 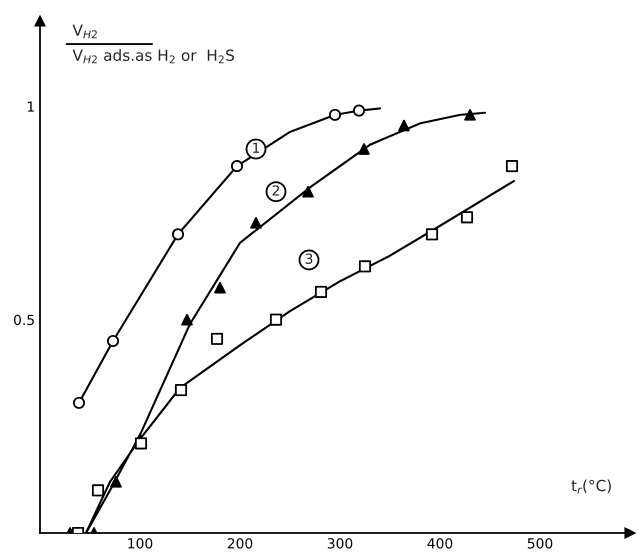 What do you see at coordinates (540, 543) in the screenshot?
I see `x-tick-label: 500` at bounding box center [540, 543].